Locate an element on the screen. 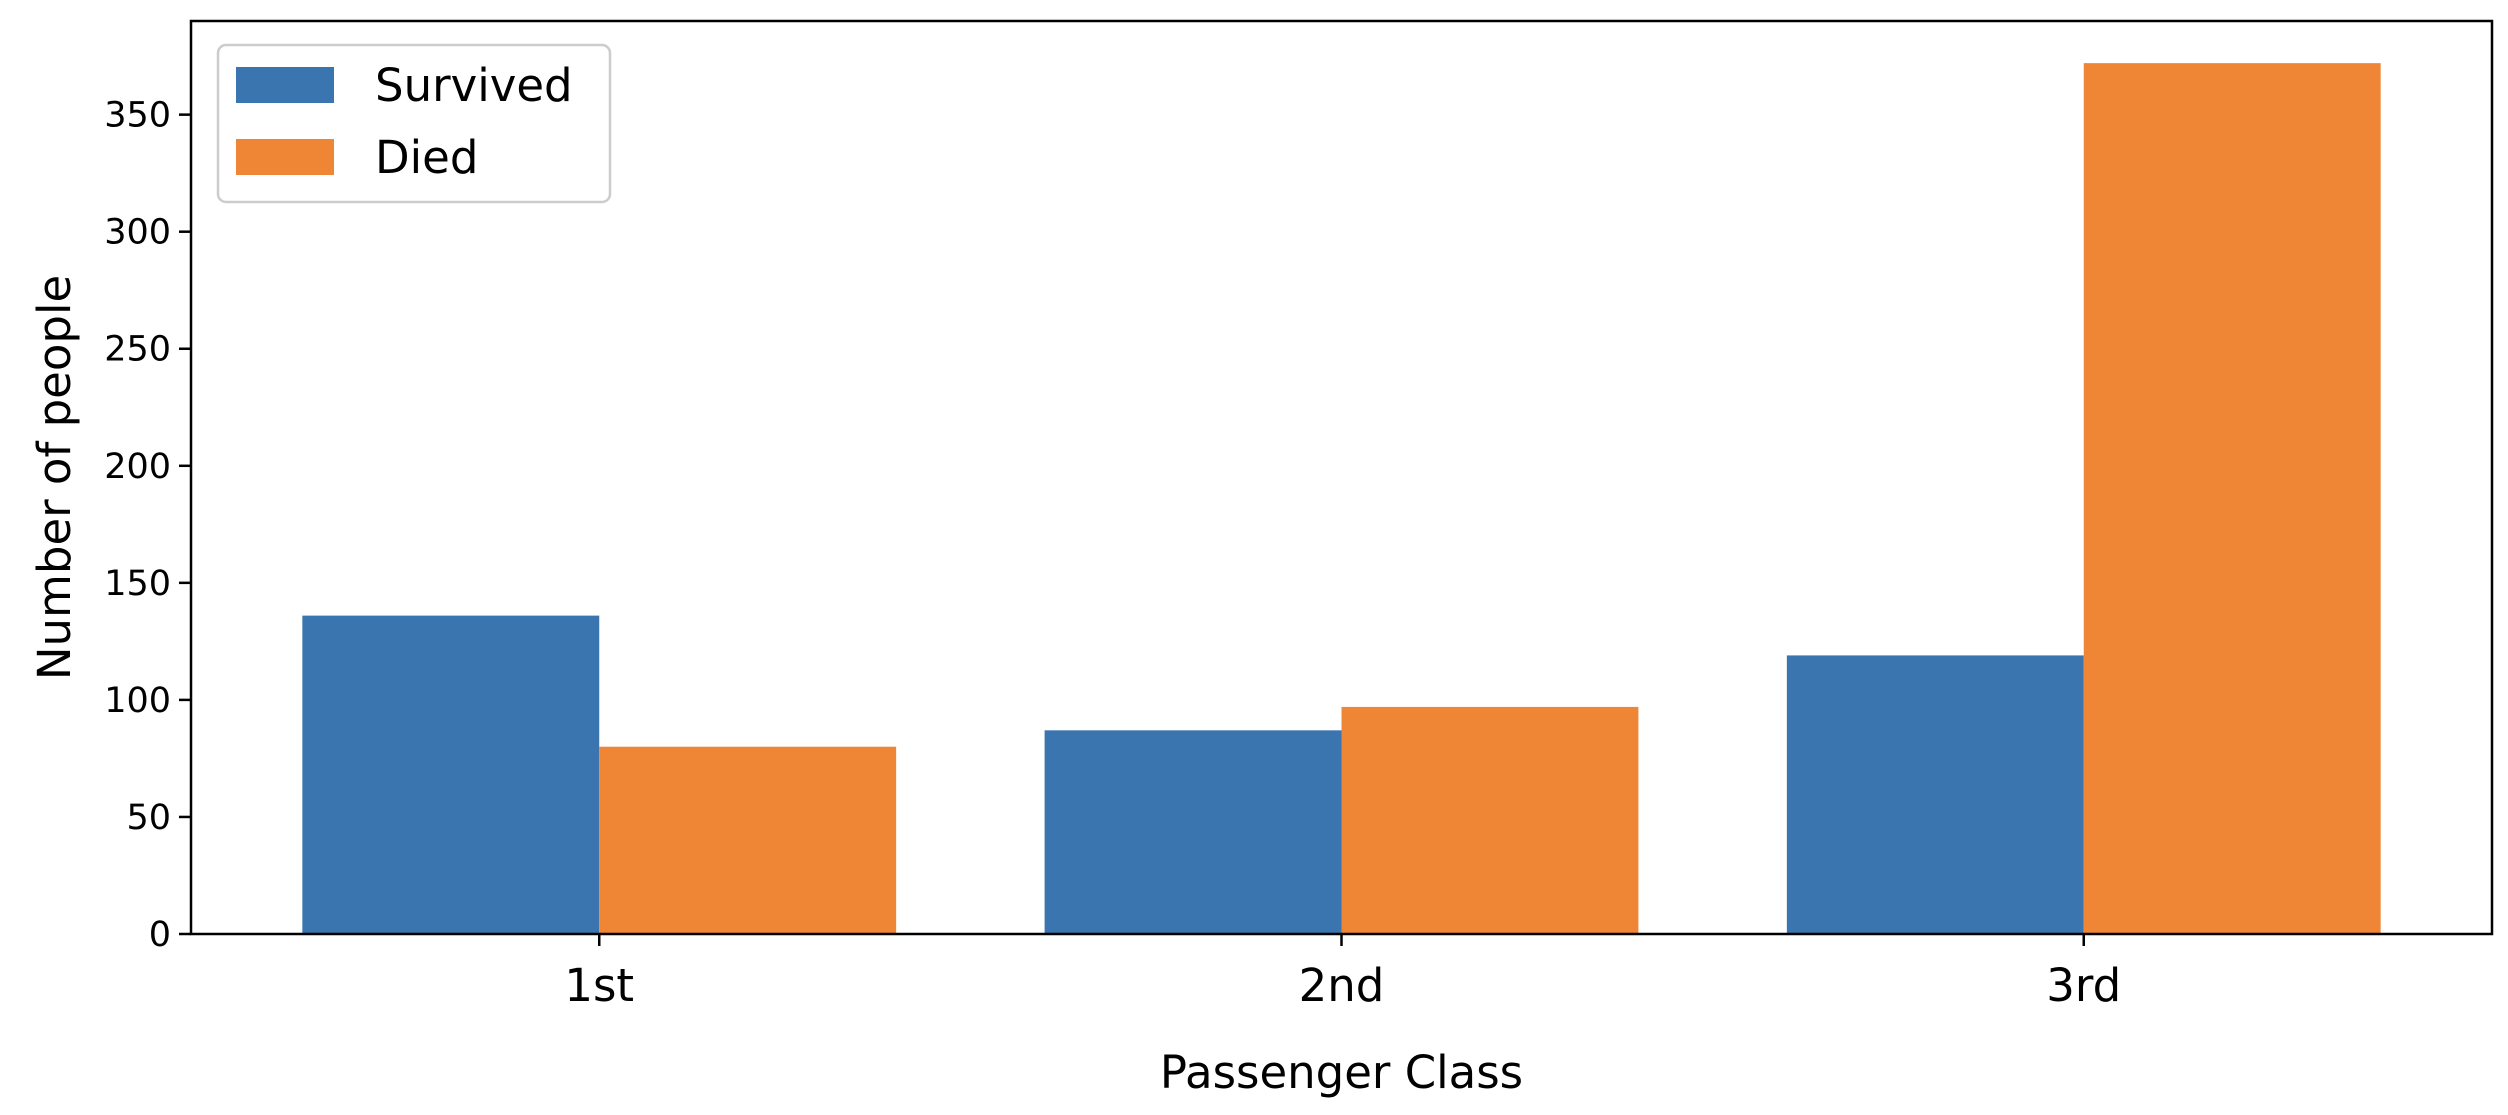 The height and width of the screenshot is (1115, 2508). y-axis-label: Number of people is located at coordinates (54, 477).